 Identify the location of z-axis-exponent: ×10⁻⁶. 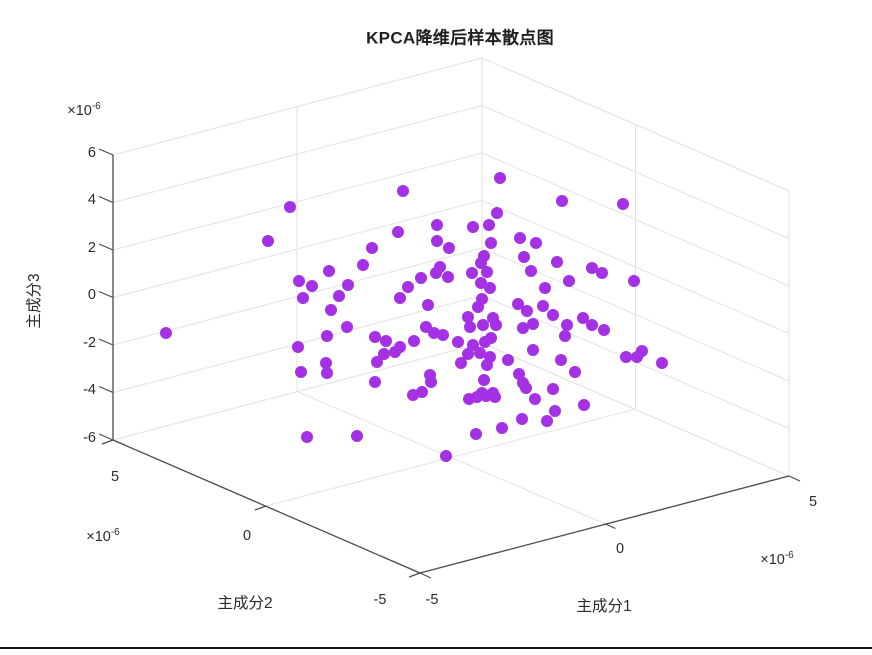
(84, 110).